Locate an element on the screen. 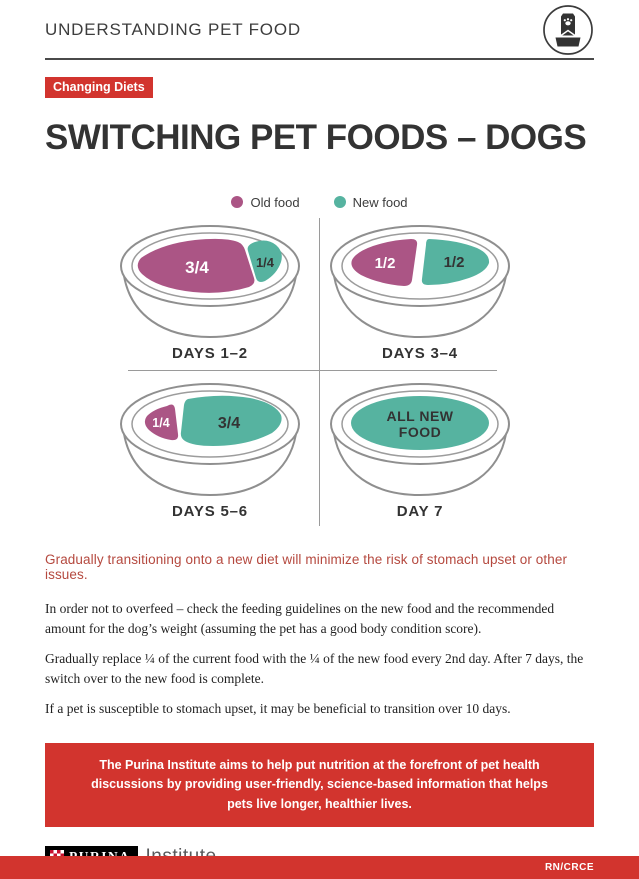 This screenshot has width=639, height=879. new-fraction-label: 1/4 is located at coordinates (265, 262).